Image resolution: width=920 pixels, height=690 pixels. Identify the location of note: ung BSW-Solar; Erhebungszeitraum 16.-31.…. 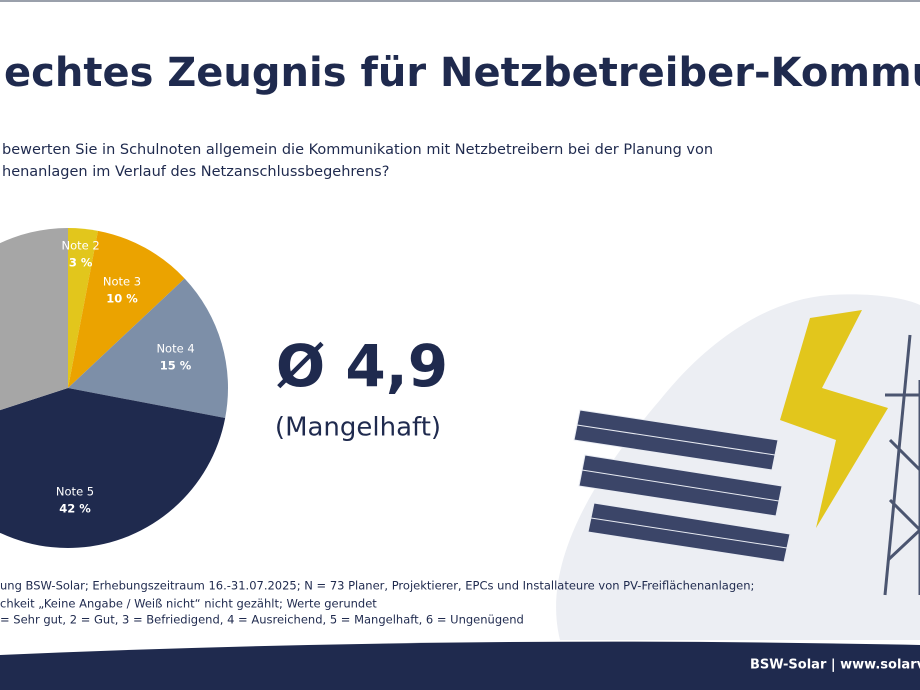
(377, 586).